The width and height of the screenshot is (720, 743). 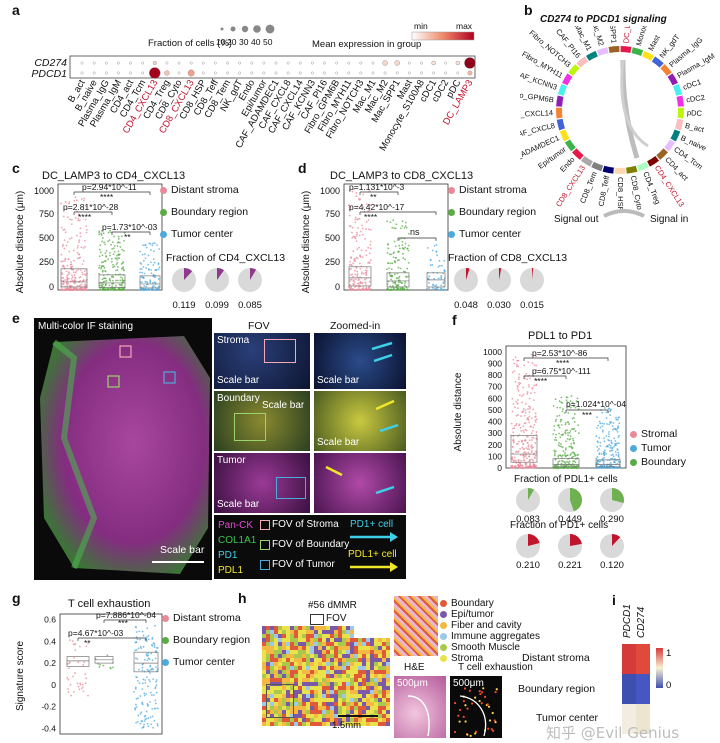 What do you see at coordinates (629, 689) in the screenshot?
I see `cell-boundary-pdcd1` at bounding box center [629, 689].